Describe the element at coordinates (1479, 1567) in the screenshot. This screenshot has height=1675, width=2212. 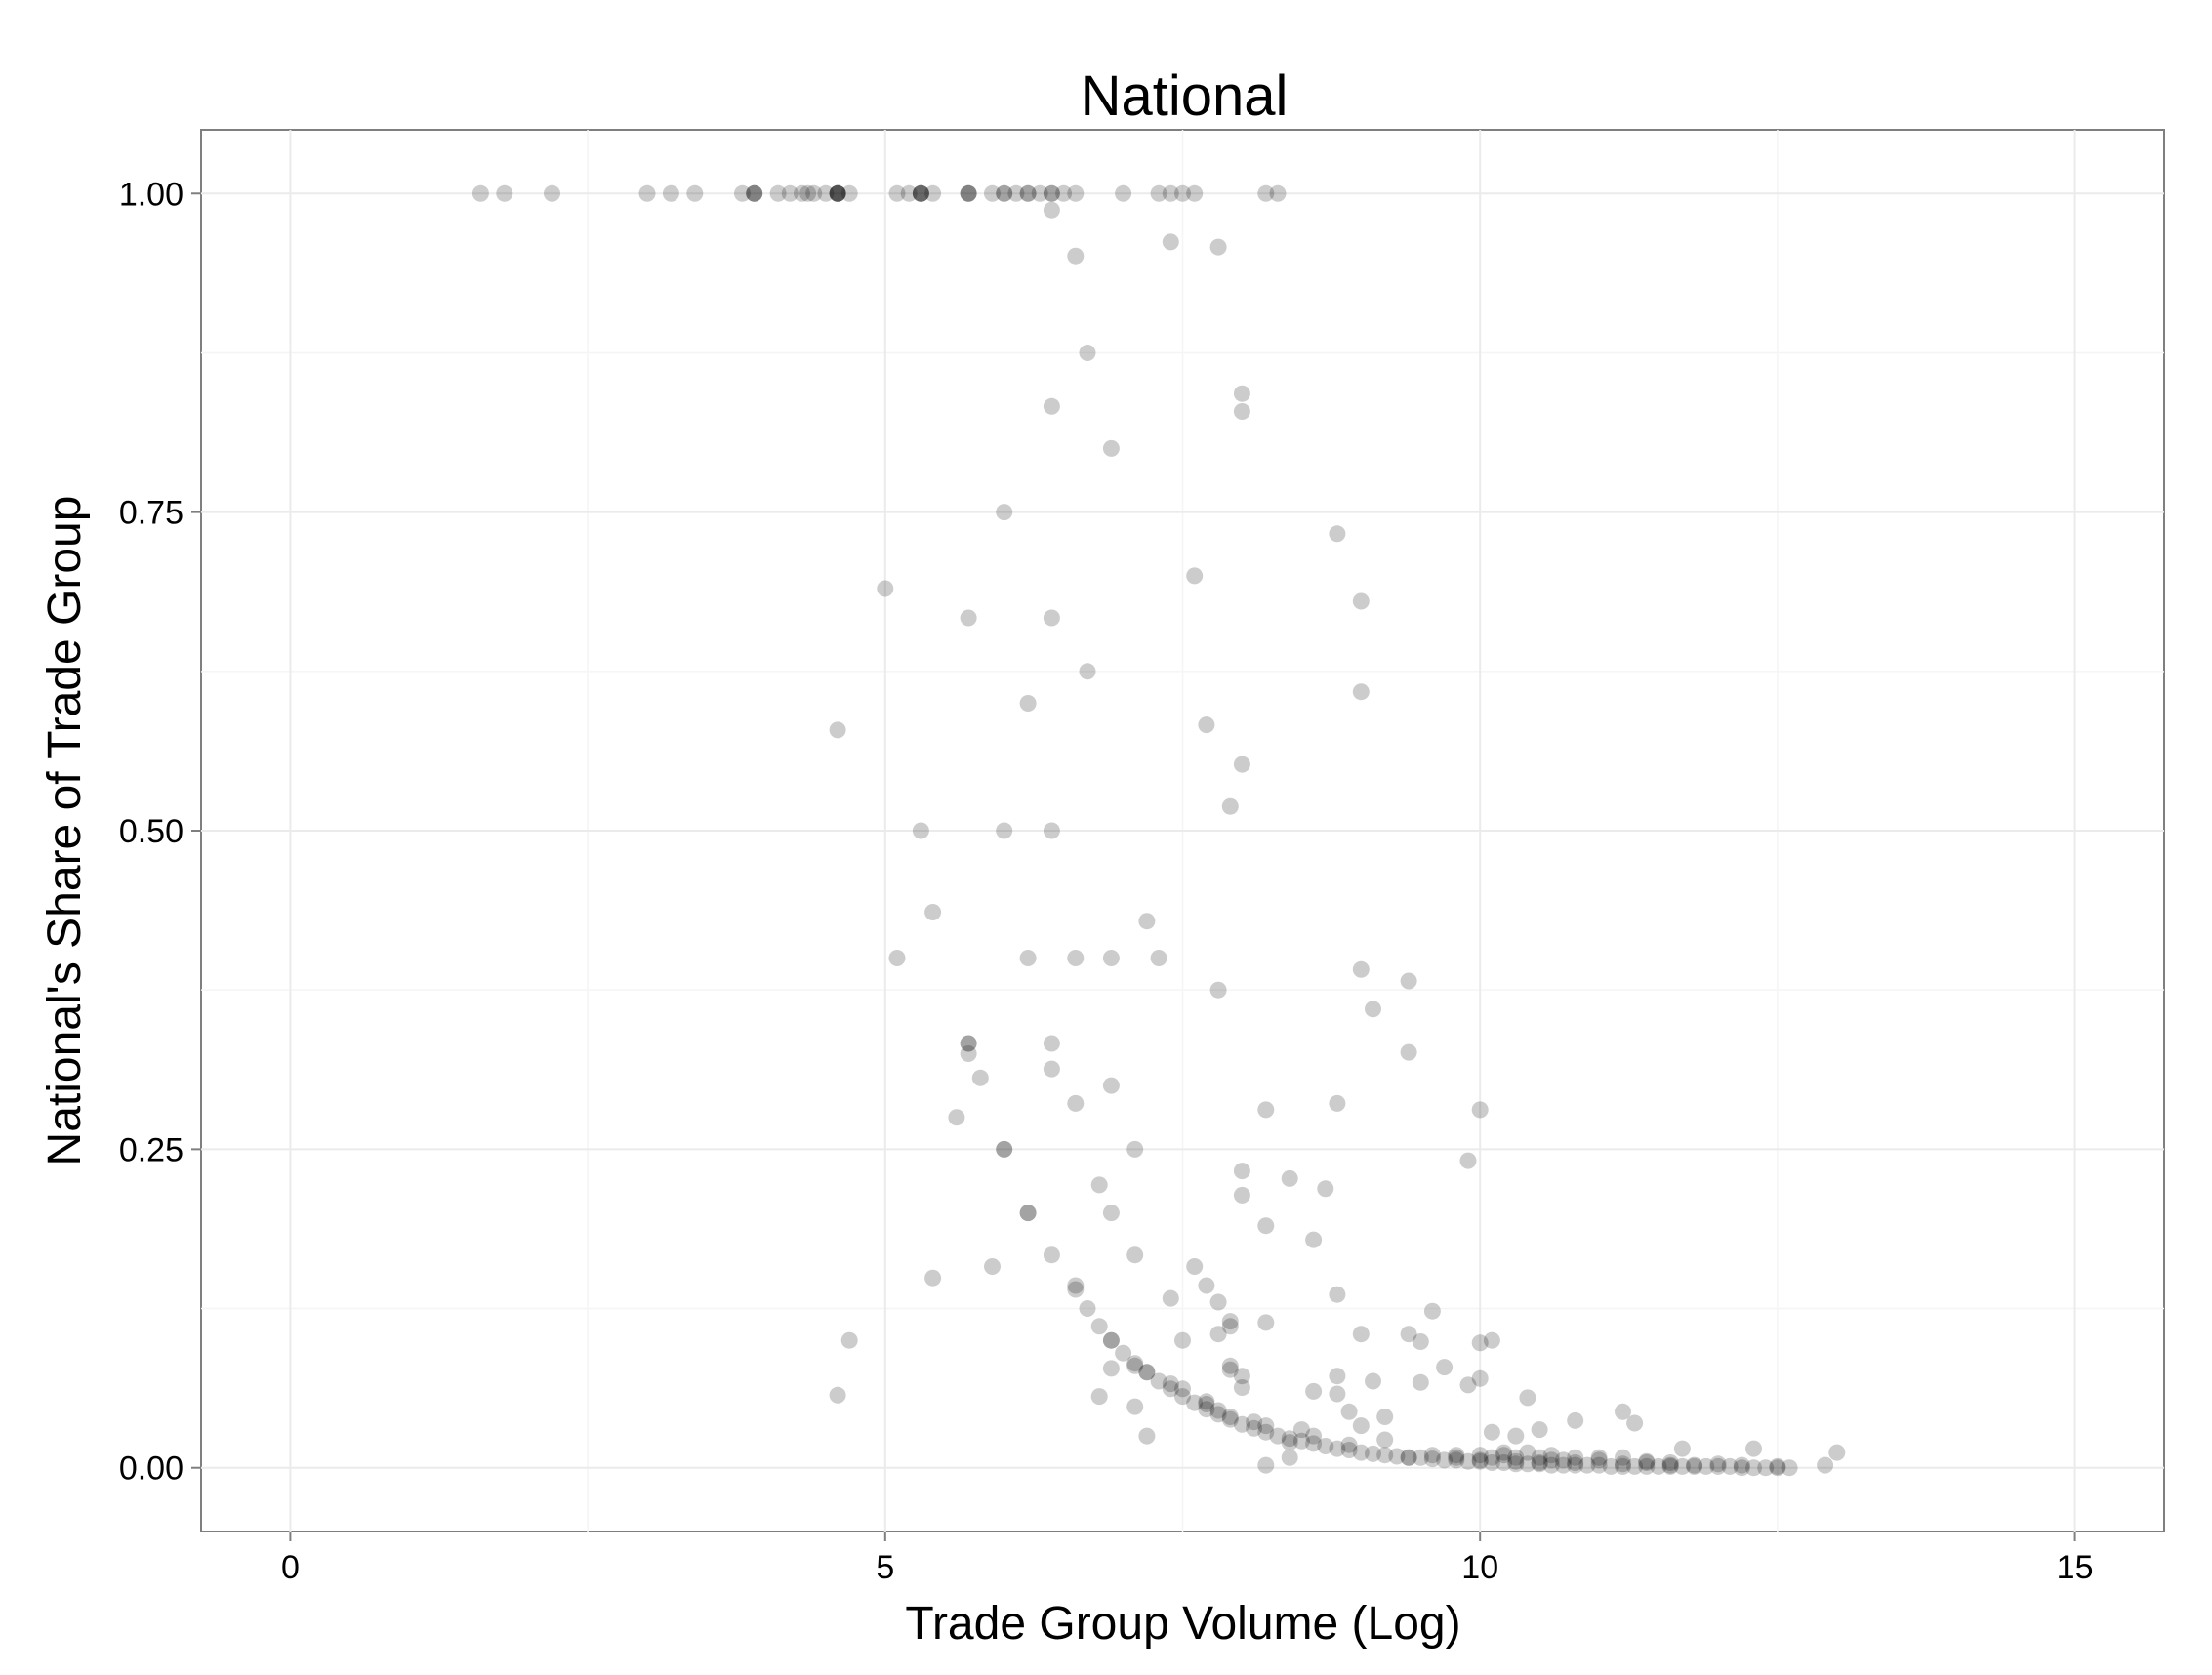
I see `x-tick-label: 10` at that location.